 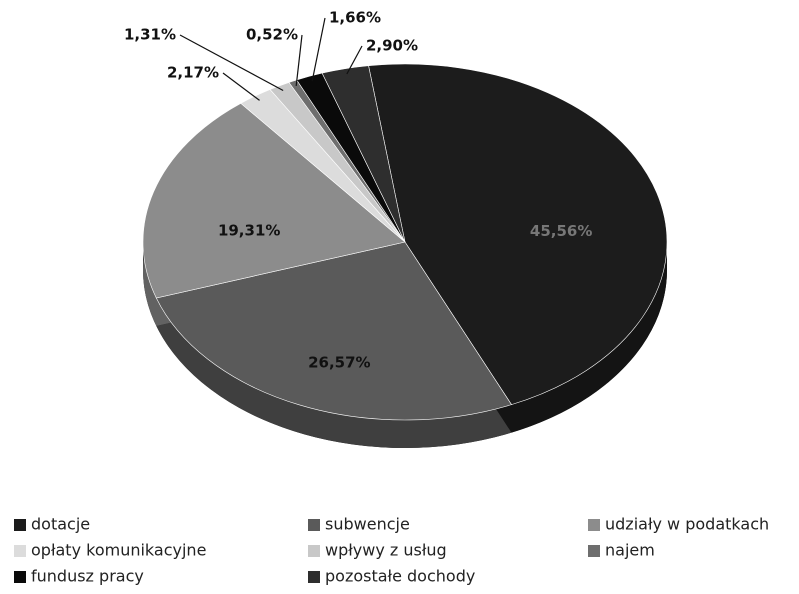 I want to click on legend-label: opłaty komunikacyjne, so click(x=118, y=550).